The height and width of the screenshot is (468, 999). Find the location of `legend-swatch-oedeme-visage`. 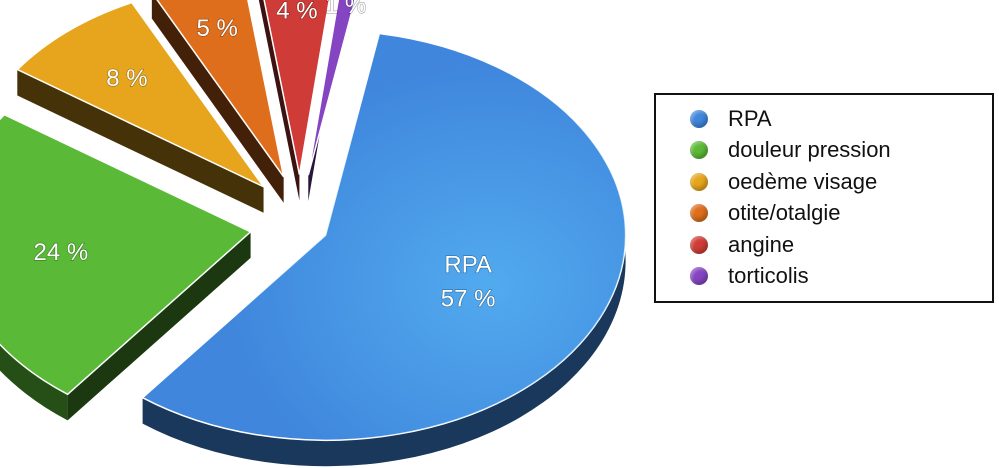

legend-swatch-oedeme-visage is located at coordinates (699, 181).